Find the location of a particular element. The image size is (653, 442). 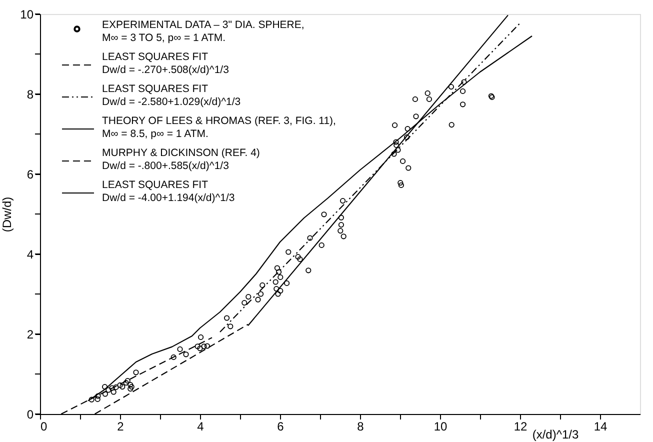

x-tick-label: 6 is located at coordinates (280, 427).